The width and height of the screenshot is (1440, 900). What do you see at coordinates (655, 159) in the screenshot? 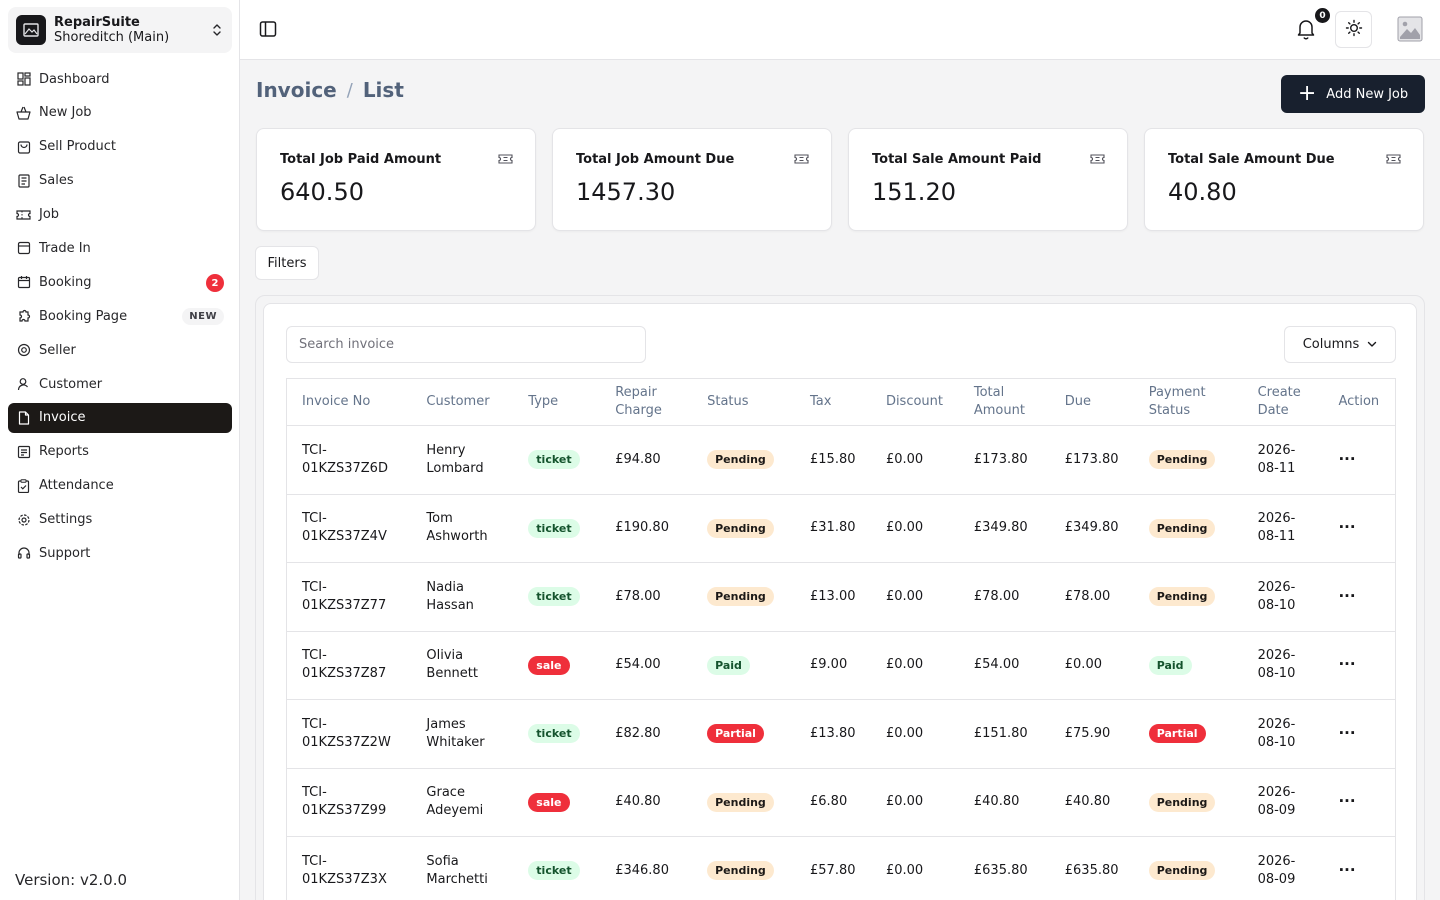
I see `stat-title: Total Job Amount Due` at bounding box center [655, 159].